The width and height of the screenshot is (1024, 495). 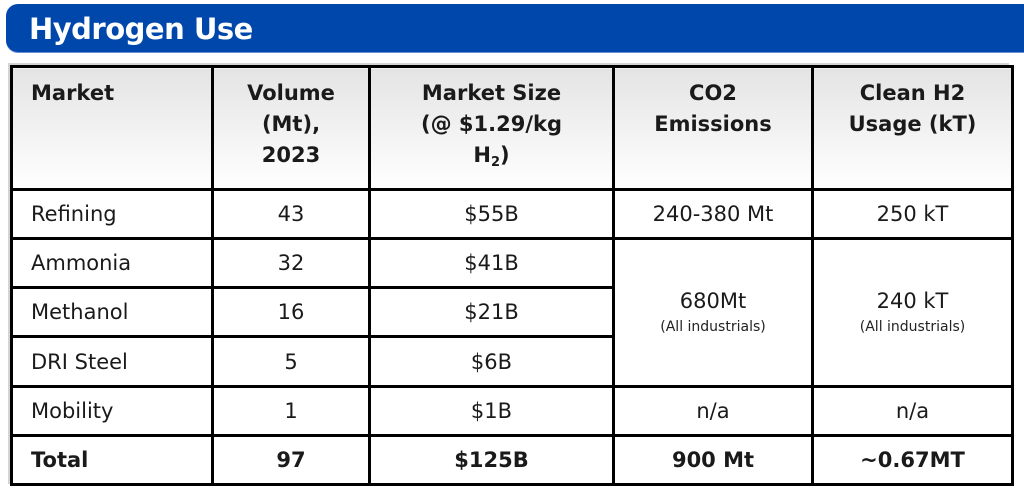 What do you see at coordinates (912, 128) in the screenshot?
I see `header-clean-h2-usage: Clean H2 Usage (kT)` at bounding box center [912, 128].